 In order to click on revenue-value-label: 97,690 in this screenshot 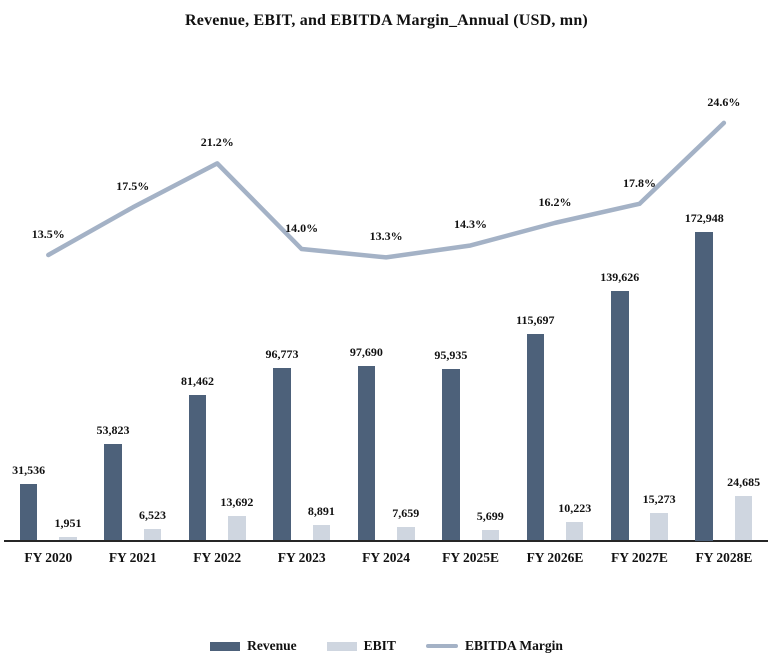, I will do `click(366, 351)`.